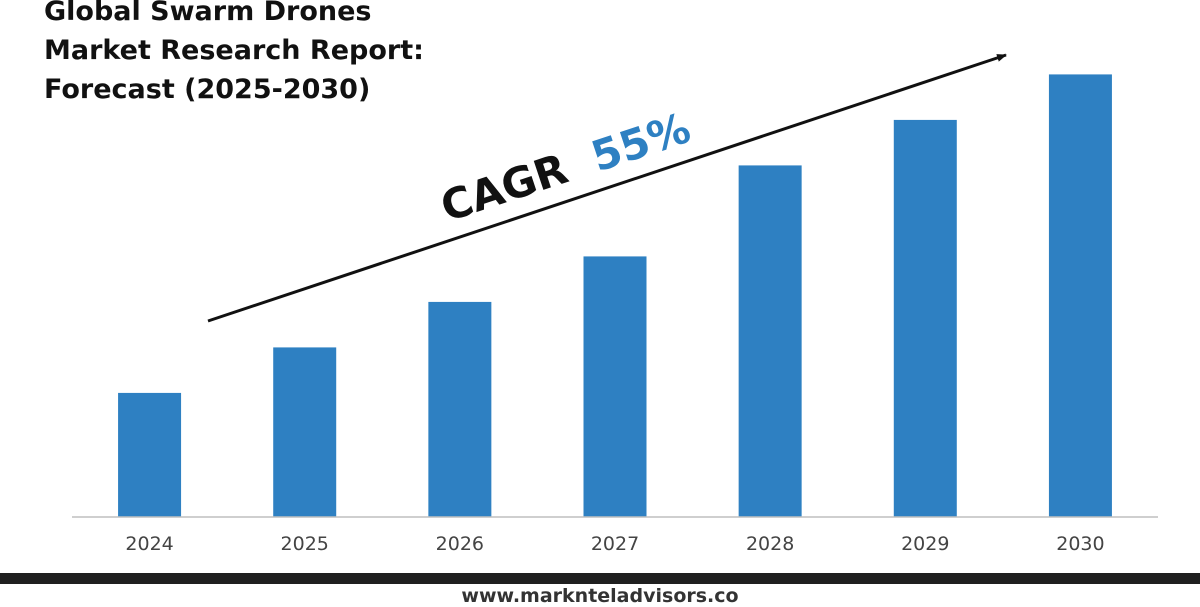 Image resolution: width=1200 pixels, height=607 pixels. I want to click on x-tick-label-2029: 2029, so click(925, 544).